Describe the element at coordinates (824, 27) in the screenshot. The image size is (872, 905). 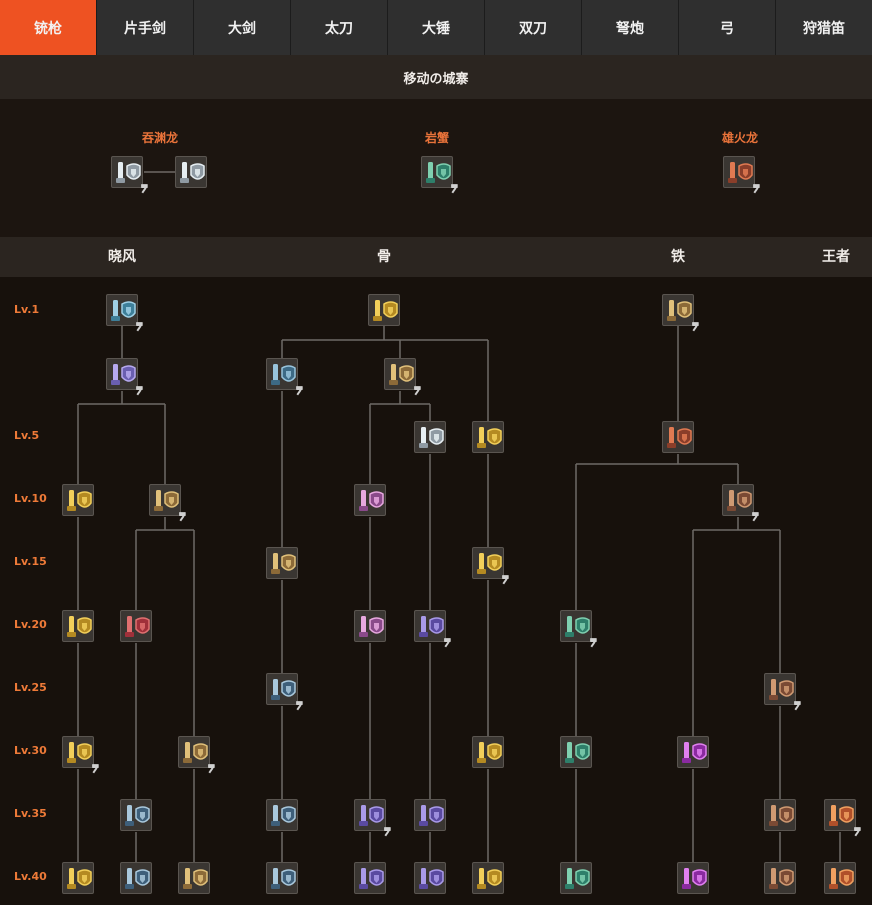
I see `tab-hunting-horn: 狩猎笛` at that location.